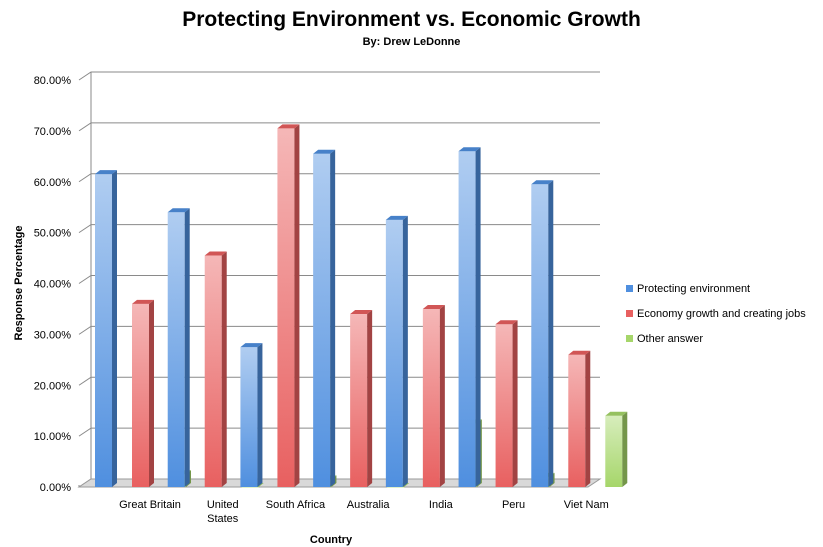  Describe the element at coordinates (53, 81) in the screenshot. I see `y-tick-label: 80.00%` at that location.